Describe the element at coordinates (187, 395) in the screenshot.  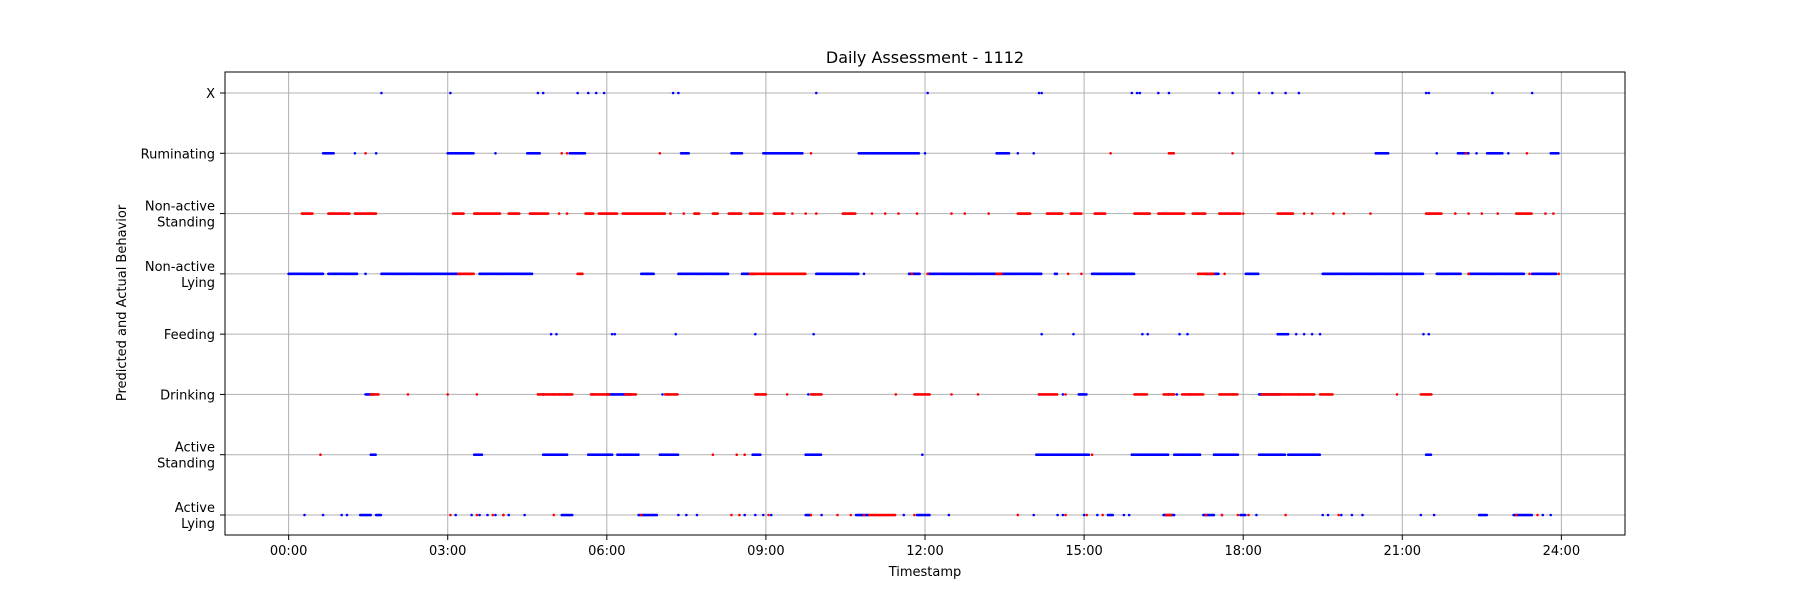
I see `y-tick-label: Drinking` at that location.